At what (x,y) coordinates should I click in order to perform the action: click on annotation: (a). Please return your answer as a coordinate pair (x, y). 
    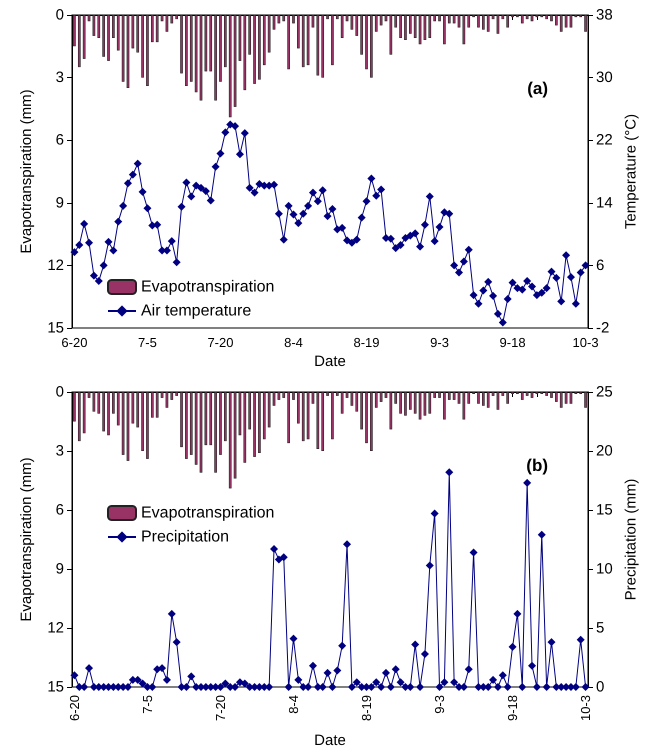
    Looking at the image, I should click on (537, 88).